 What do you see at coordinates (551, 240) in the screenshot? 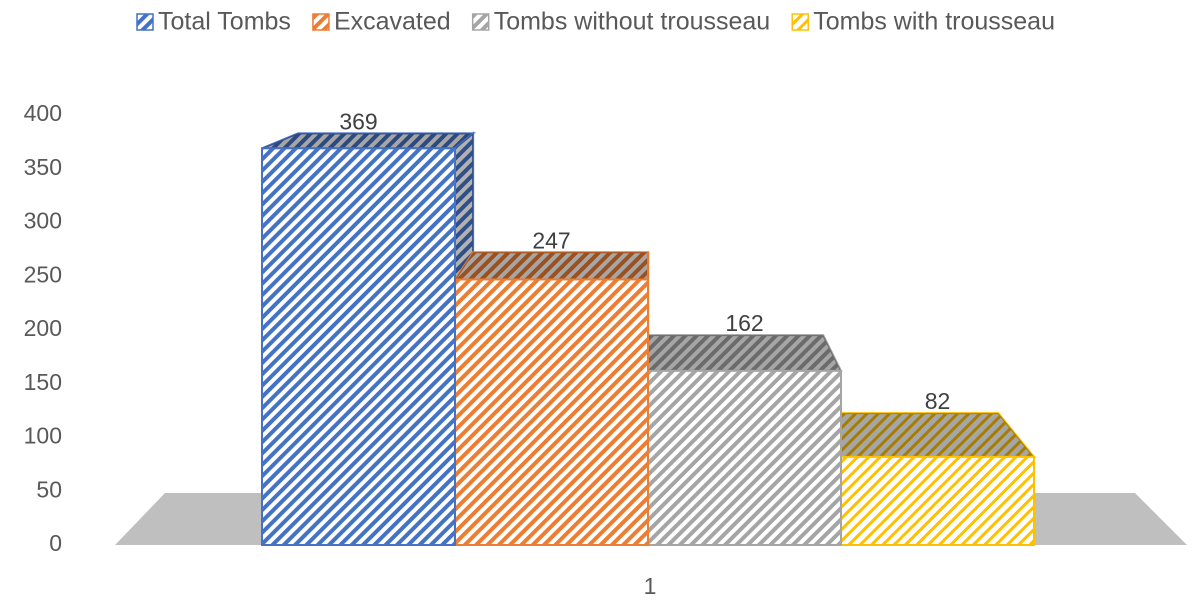
I see `data-label: 247` at bounding box center [551, 240].